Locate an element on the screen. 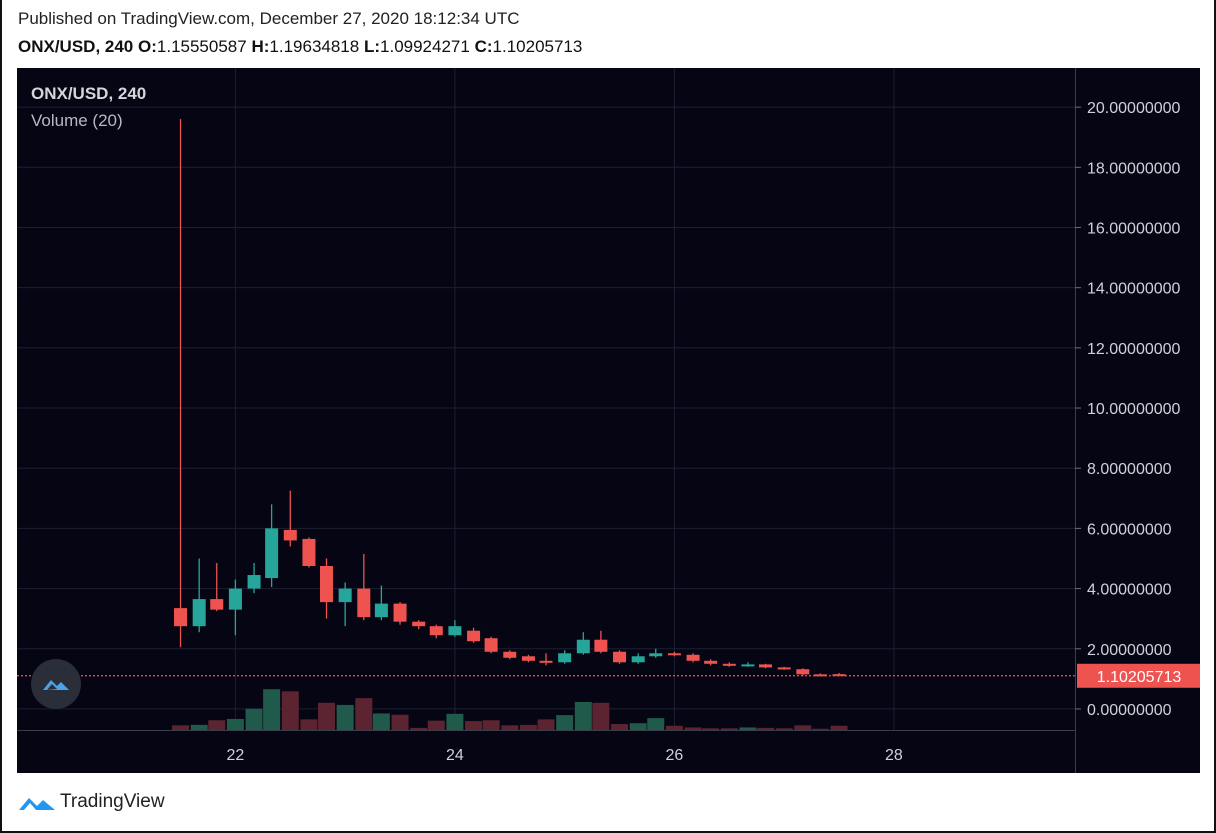 The height and width of the screenshot is (833, 1216). y-tick-label: 4.00000000 is located at coordinates (1129, 590).